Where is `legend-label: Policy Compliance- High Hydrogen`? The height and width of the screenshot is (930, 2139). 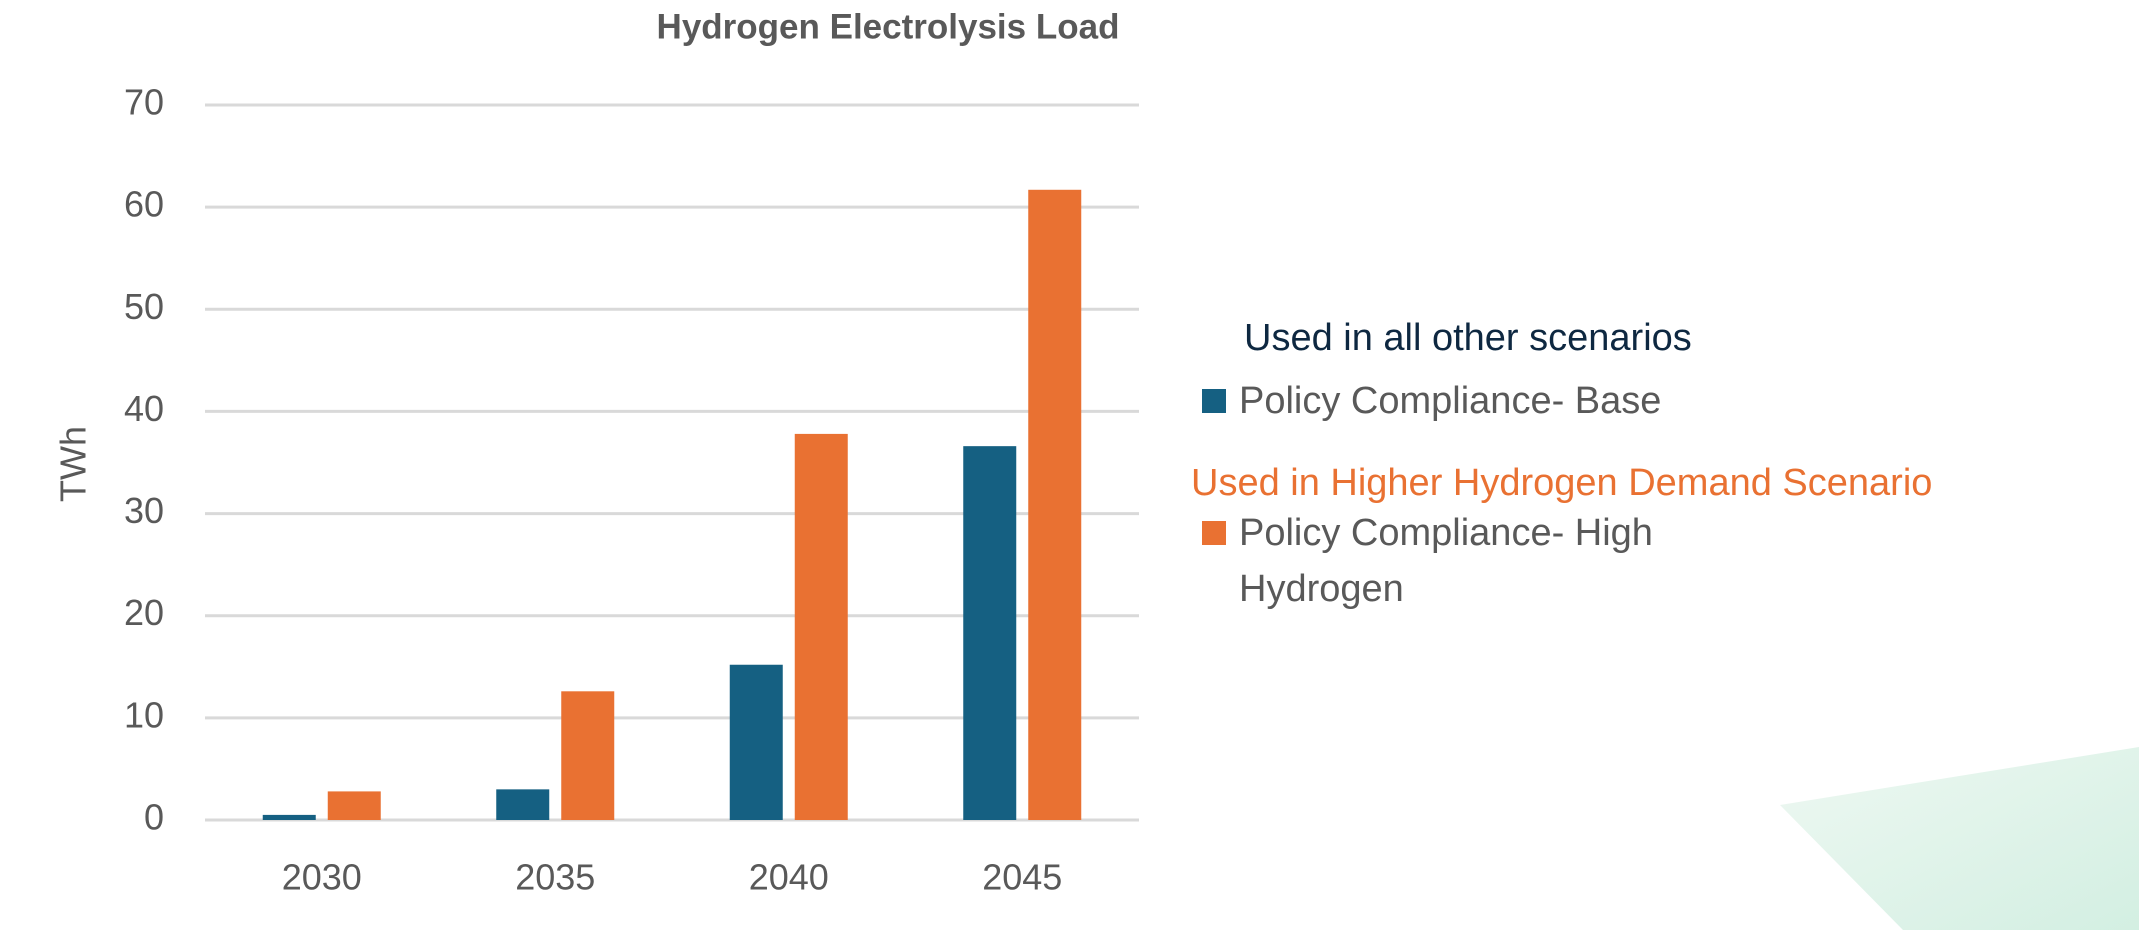
legend-label: Policy Compliance- High Hydrogen is located at coordinates (1446, 561).